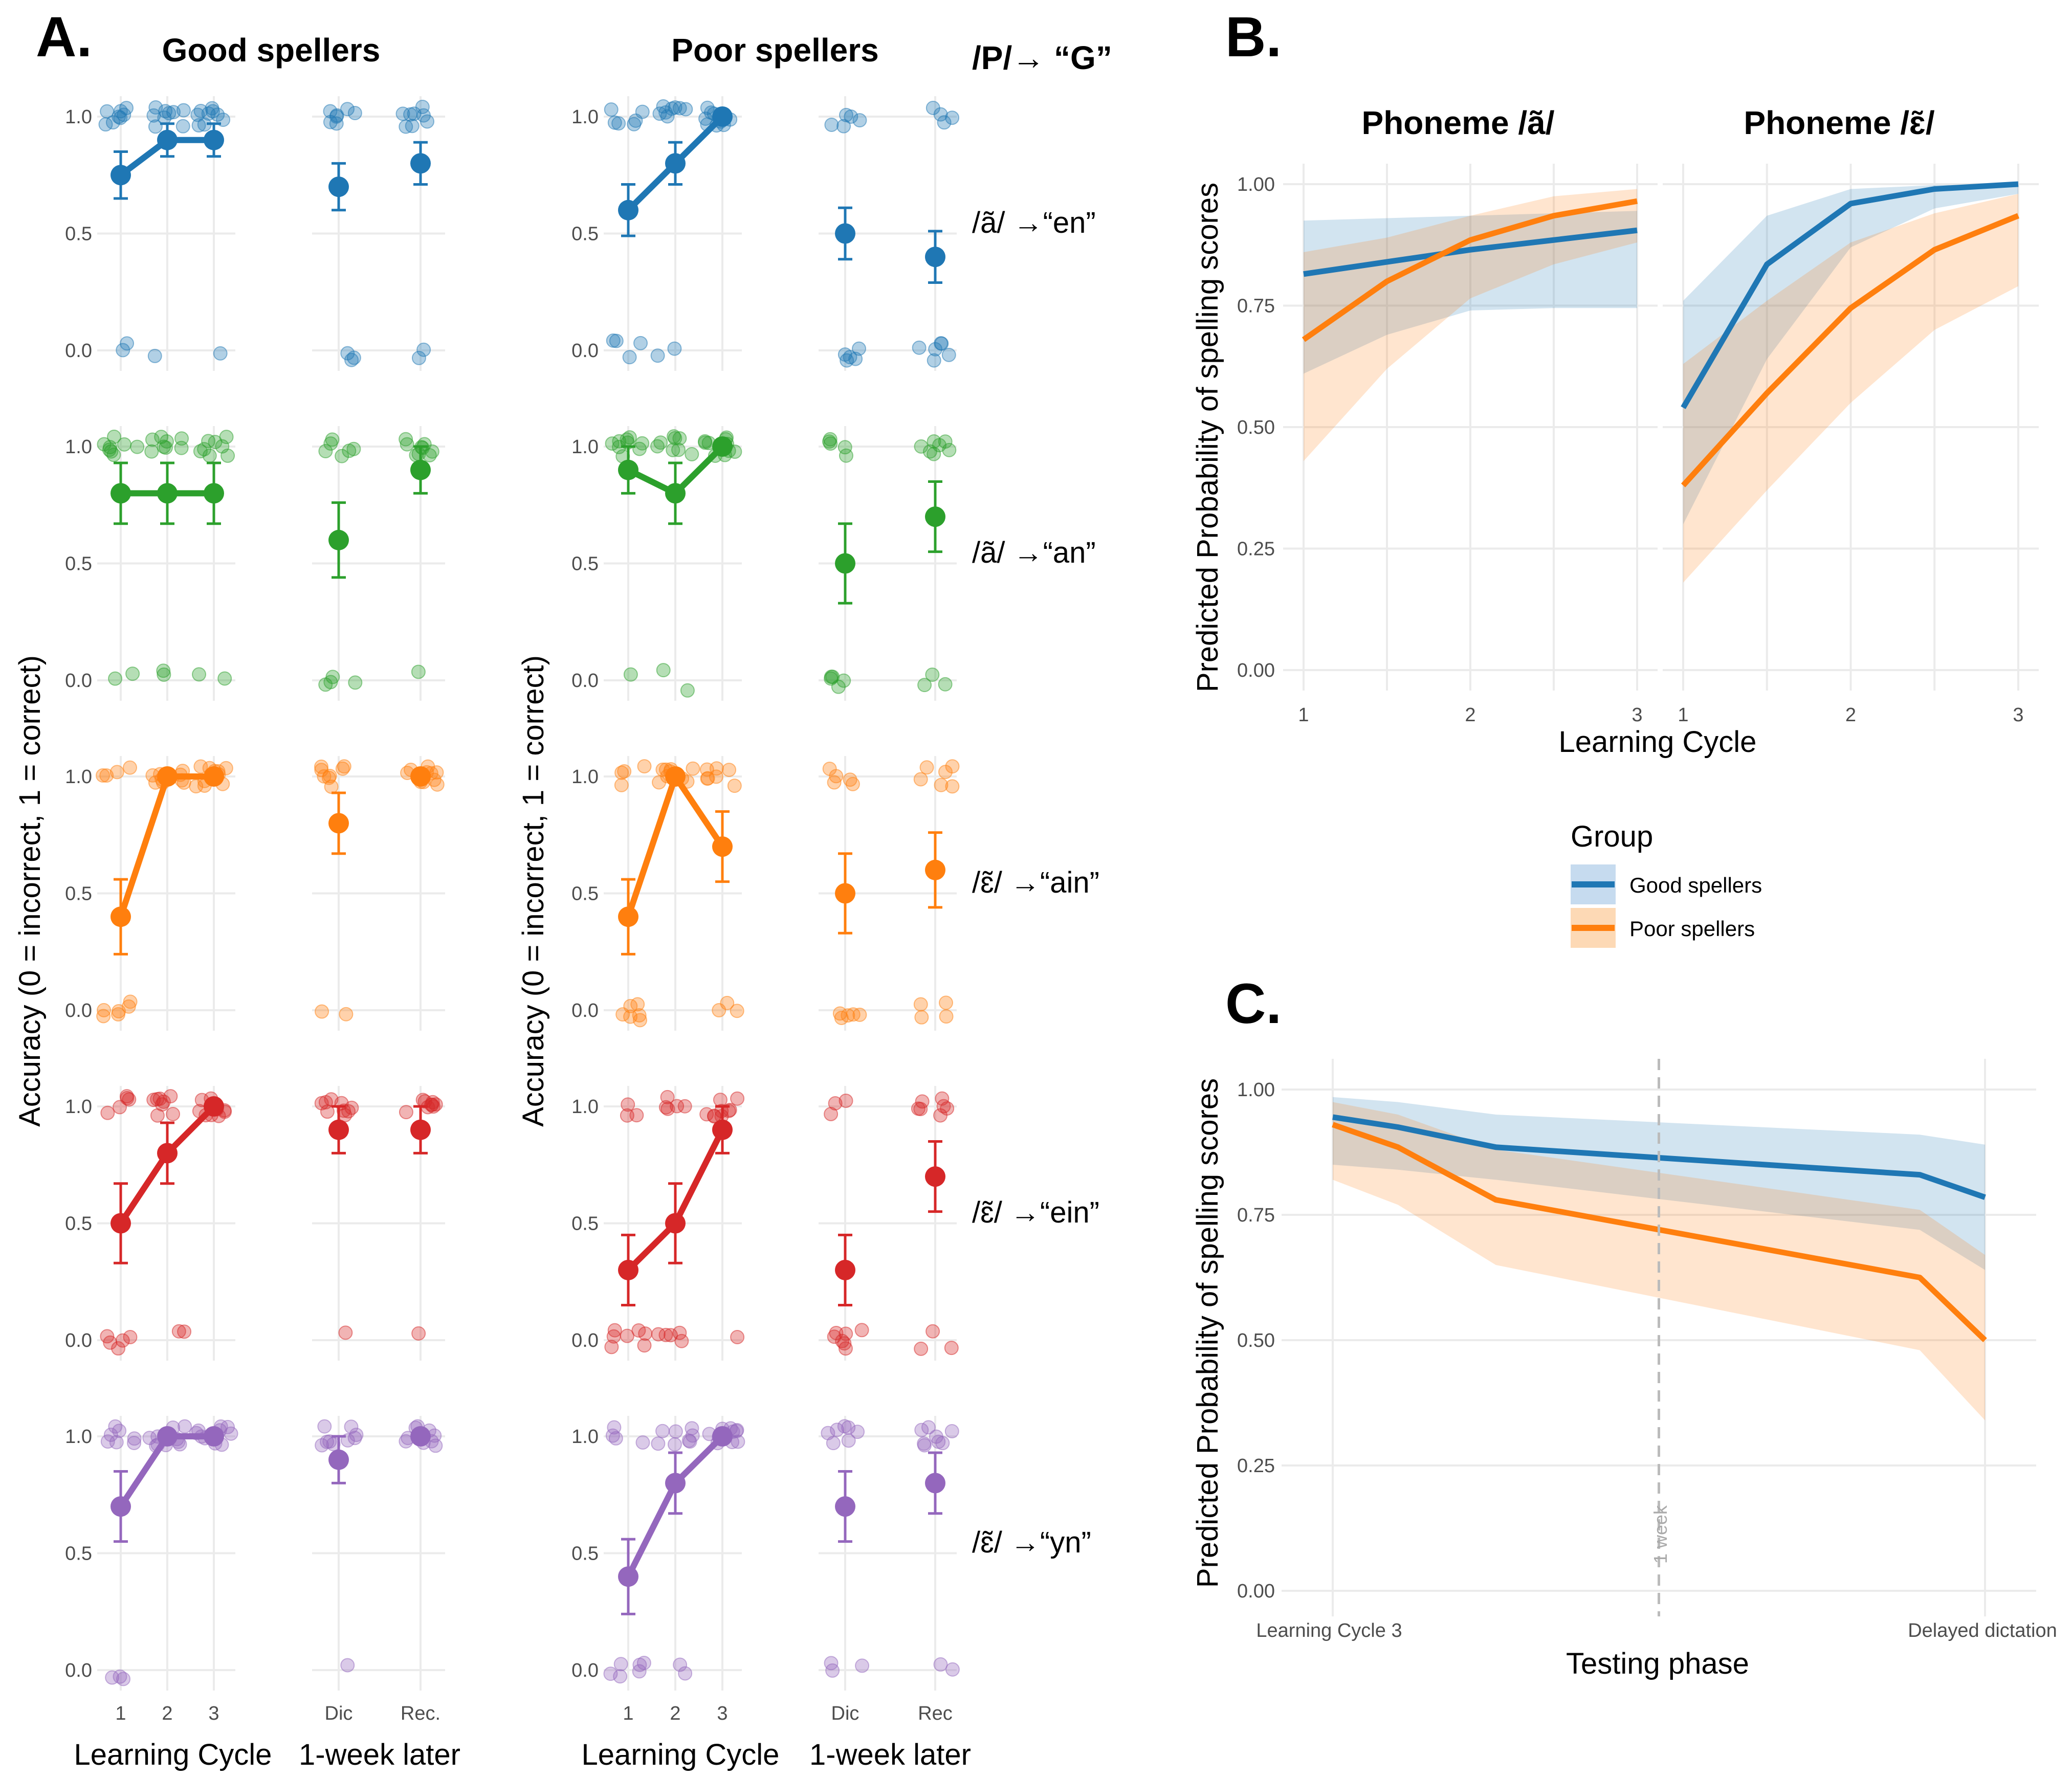  I want to click on panel-a-ylabel-poor: Accuracy (0 = incorrect, 1 = correct), so click(533, 891).